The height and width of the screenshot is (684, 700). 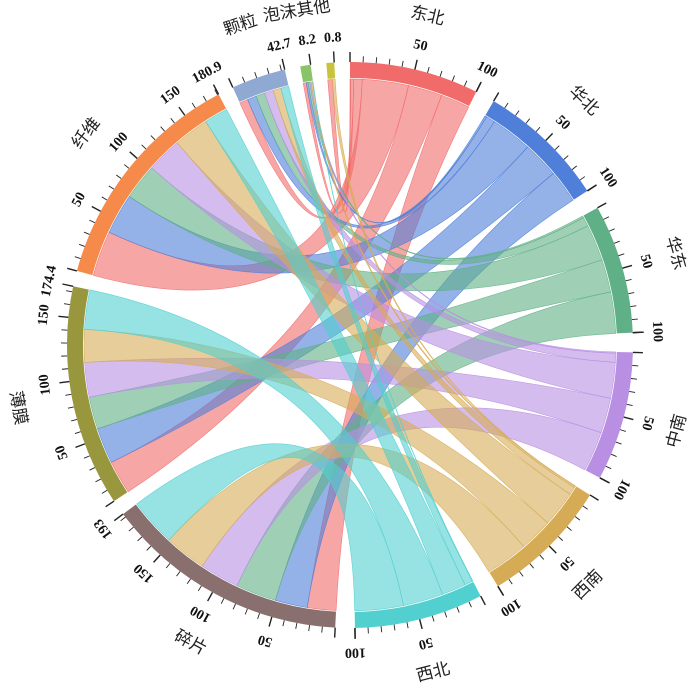 I want to click on segment-arc-西南, so click(x=539, y=536).